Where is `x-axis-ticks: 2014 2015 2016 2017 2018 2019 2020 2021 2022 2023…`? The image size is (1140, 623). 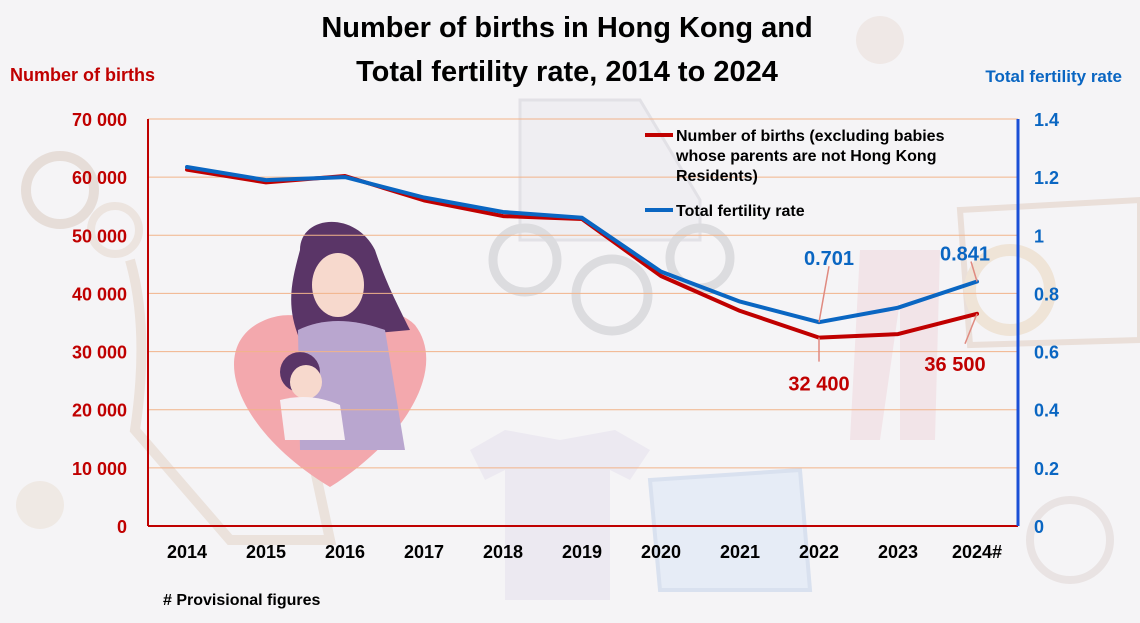
x-axis-ticks: 2014 2015 2016 2017 2018 2019 2020 2021 2022 2023… is located at coordinates (584, 552).